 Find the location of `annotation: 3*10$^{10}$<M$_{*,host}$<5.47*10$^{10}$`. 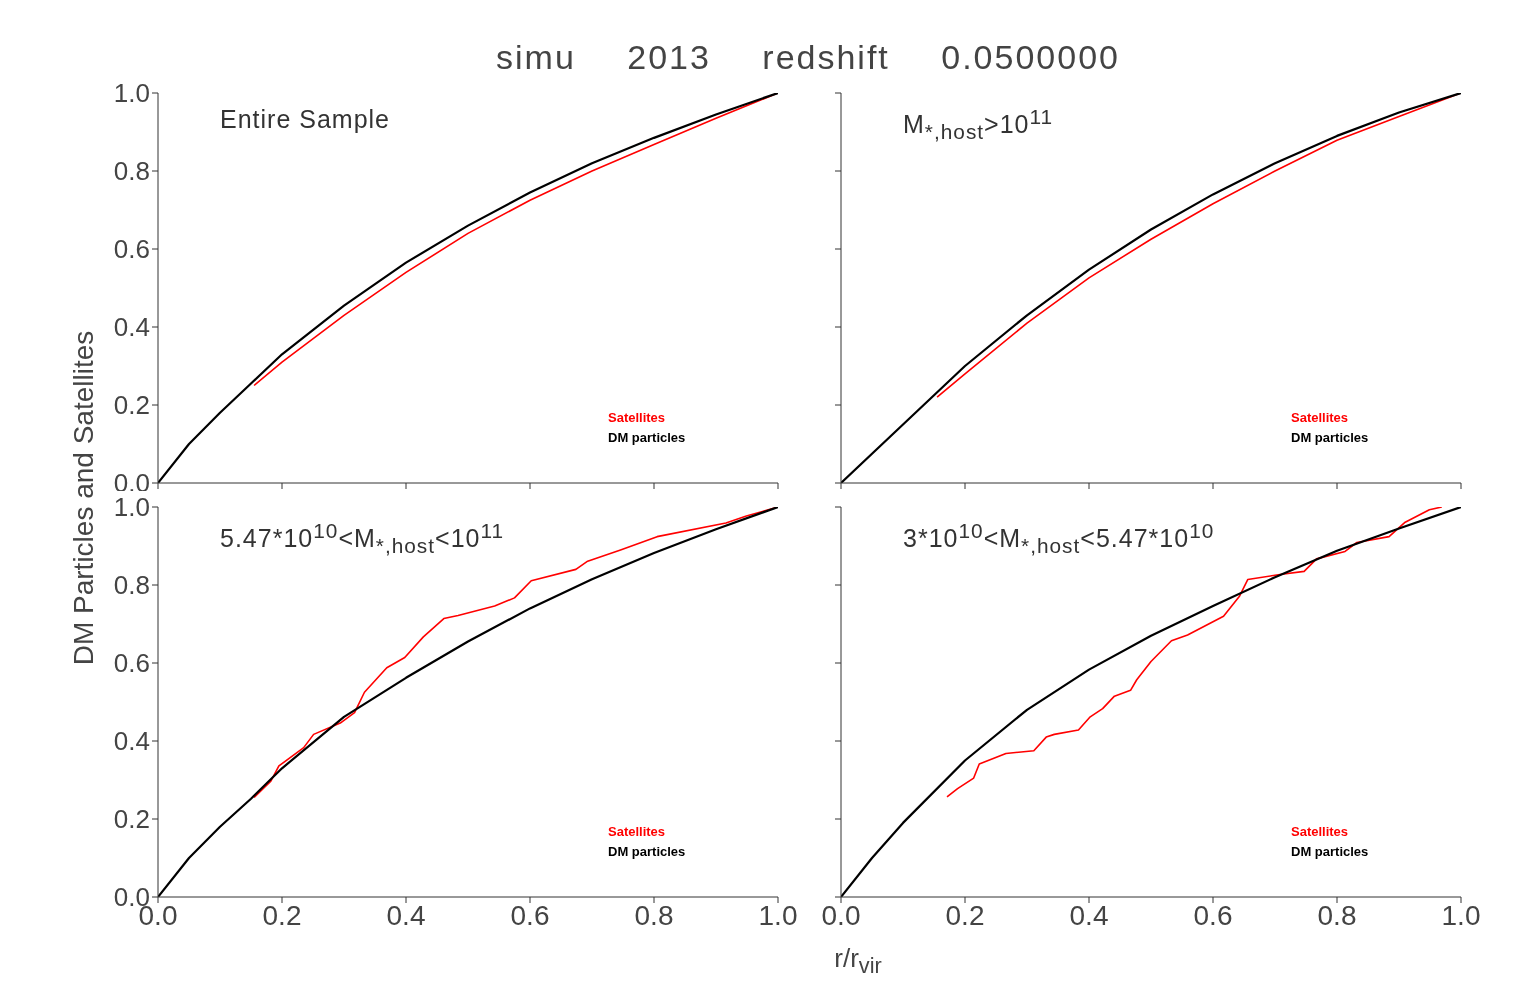

annotation: 3*10$^{10}$<M$_{*,host}$<5.47*10$^{10}$ is located at coordinates (1059, 539).